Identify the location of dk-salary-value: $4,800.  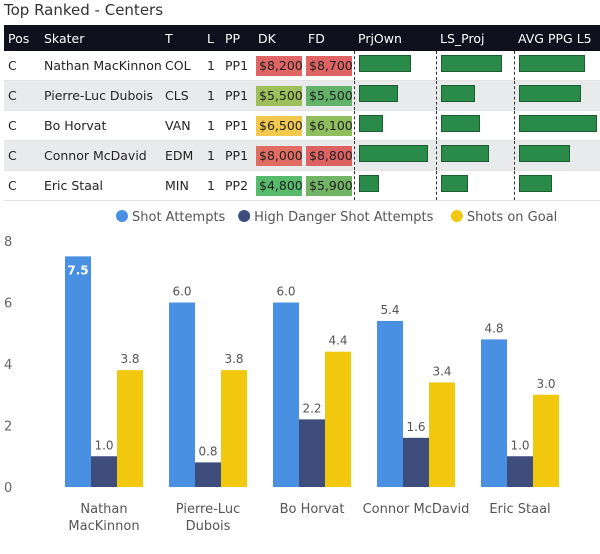
(279, 185).